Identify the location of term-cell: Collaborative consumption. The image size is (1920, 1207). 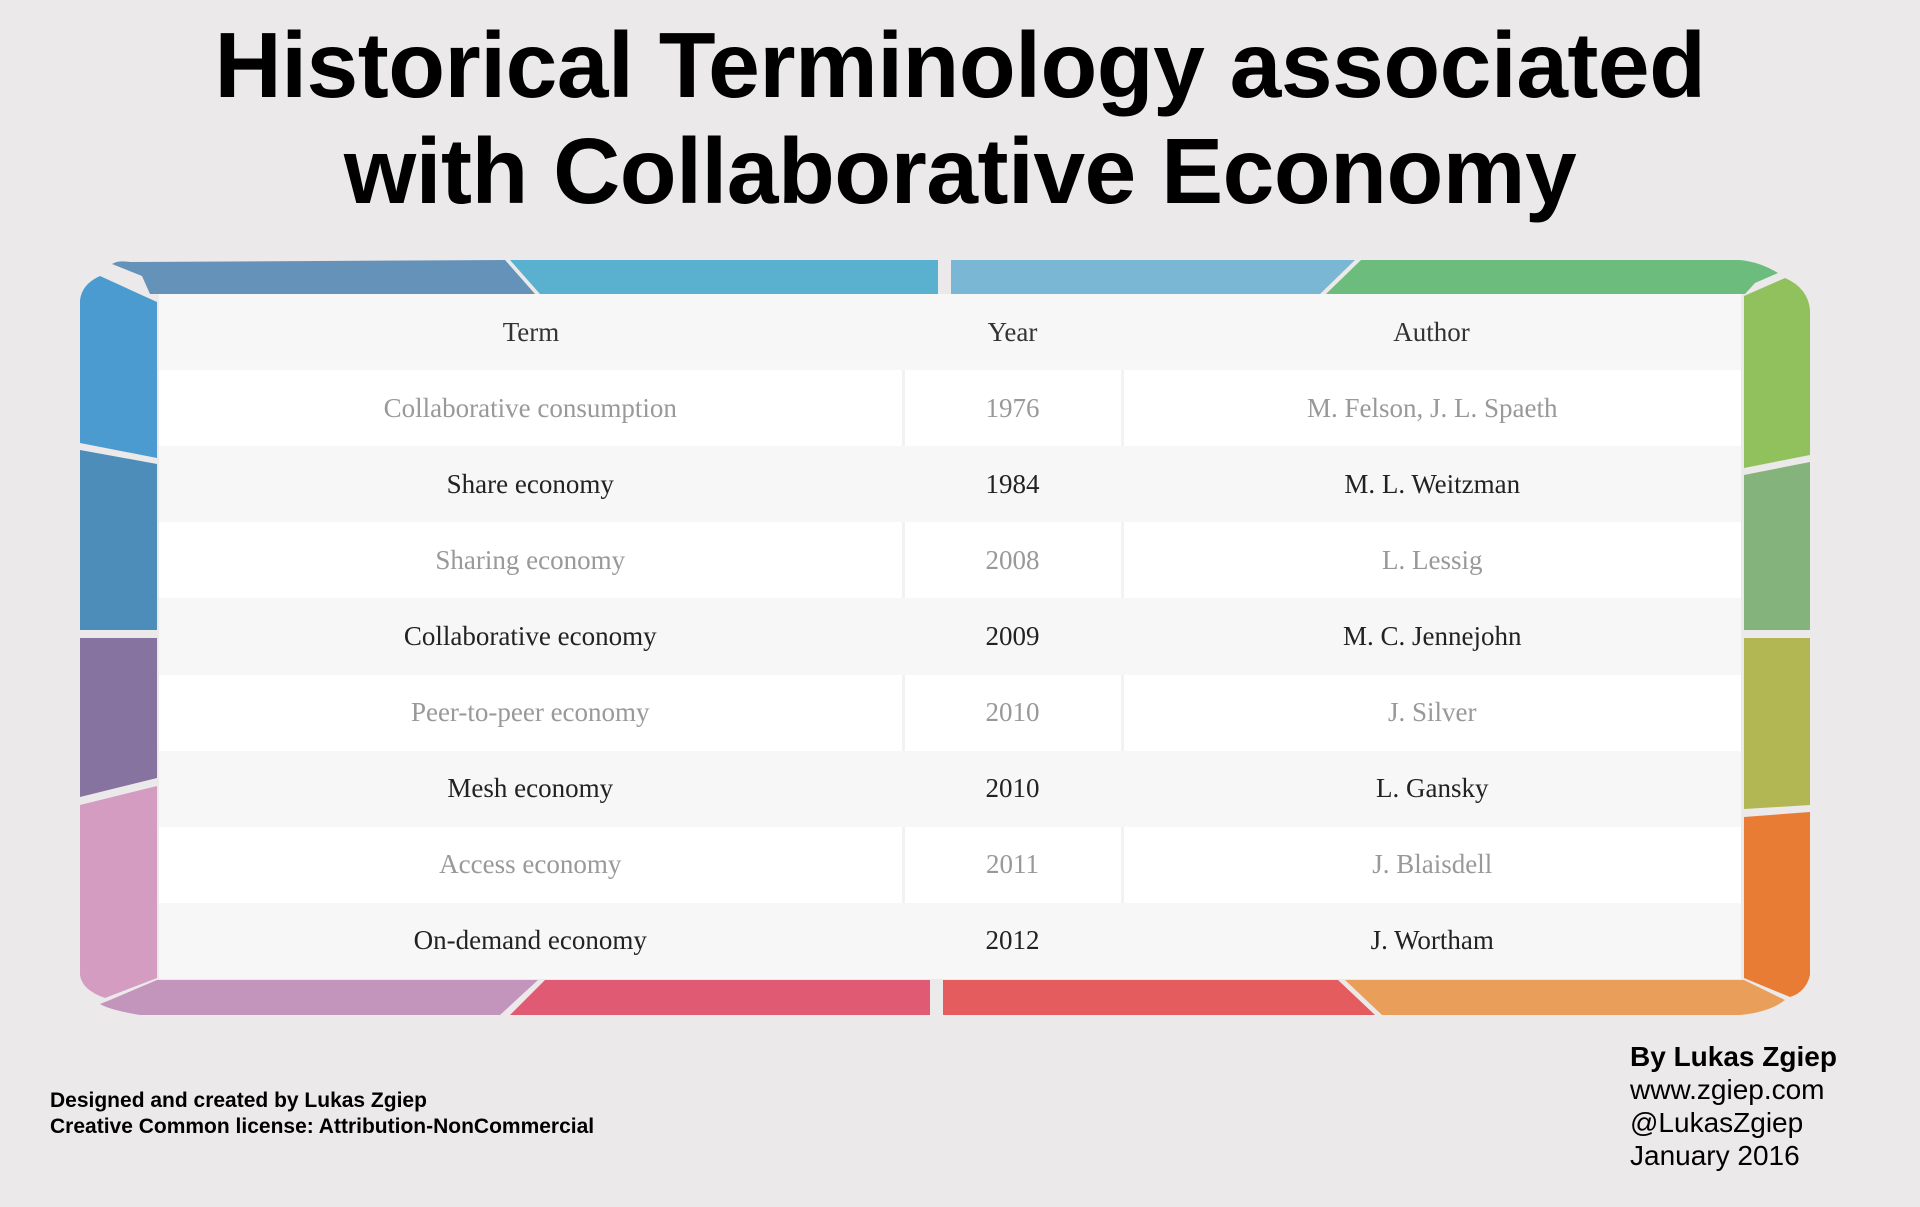
(531, 408).